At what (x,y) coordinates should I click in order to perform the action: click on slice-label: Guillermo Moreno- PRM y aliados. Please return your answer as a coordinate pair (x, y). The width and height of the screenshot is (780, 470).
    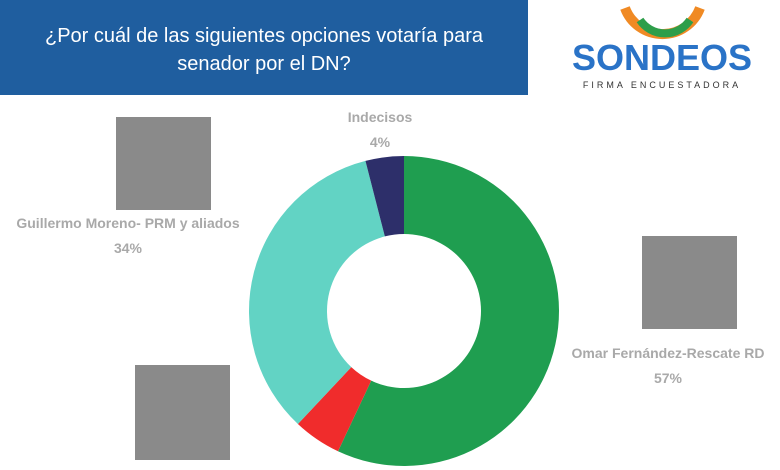
    Looking at the image, I should click on (127, 223).